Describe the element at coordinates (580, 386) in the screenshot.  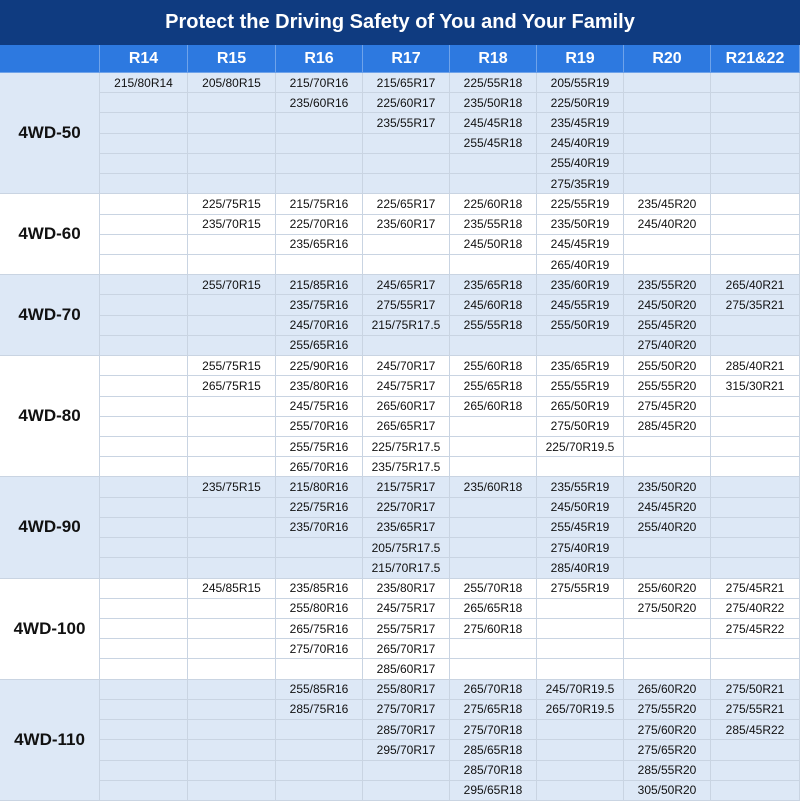
I see `size-cell: 255/55R19` at that location.